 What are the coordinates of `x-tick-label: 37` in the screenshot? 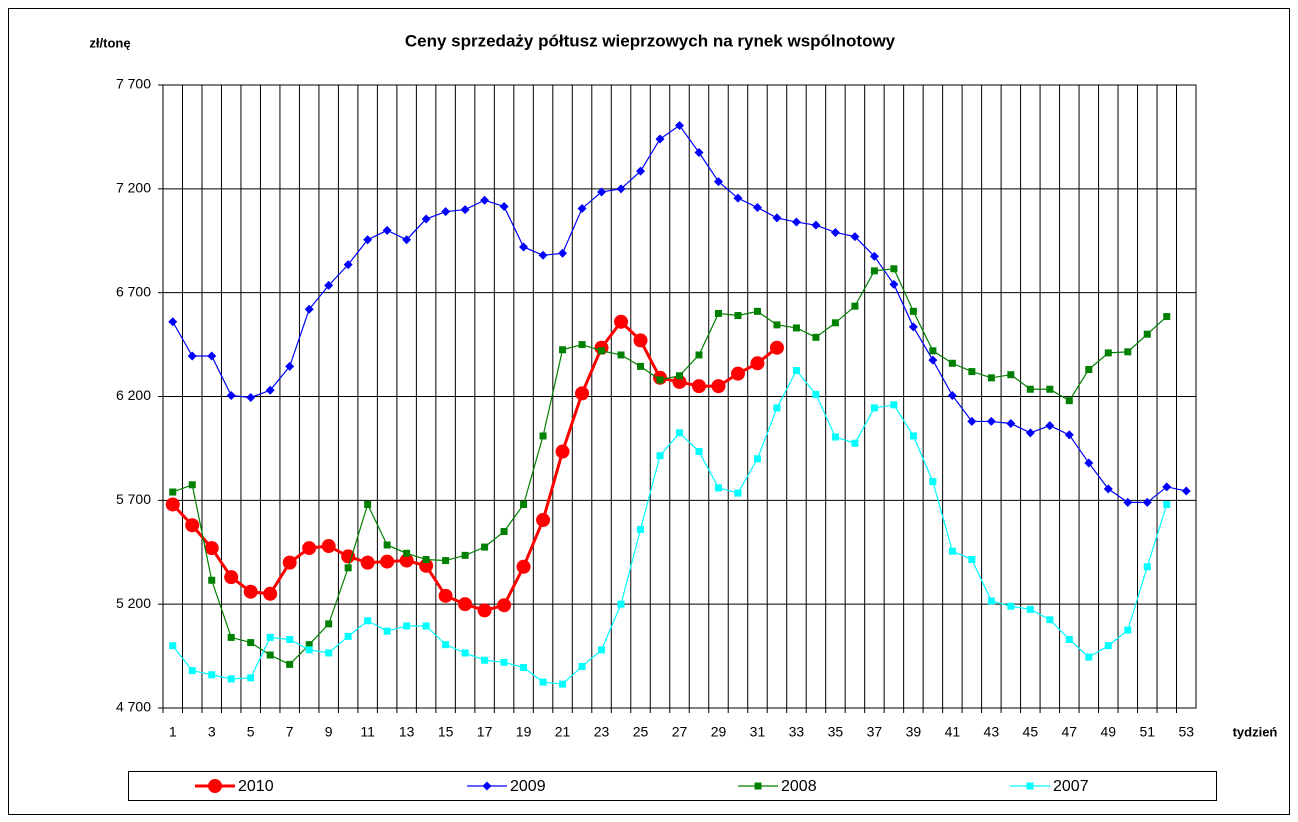 It's located at (875, 732).